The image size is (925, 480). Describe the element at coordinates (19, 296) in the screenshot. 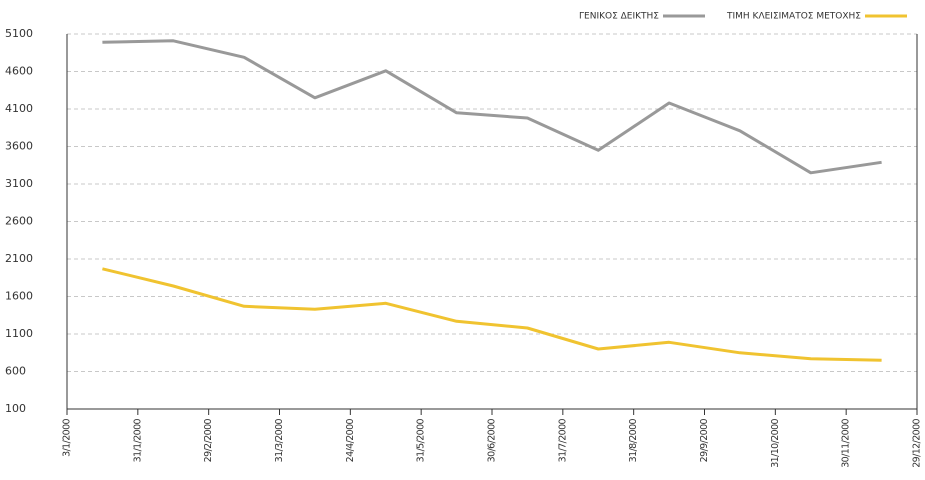

I see `y-tick-label: 1600` at that location.